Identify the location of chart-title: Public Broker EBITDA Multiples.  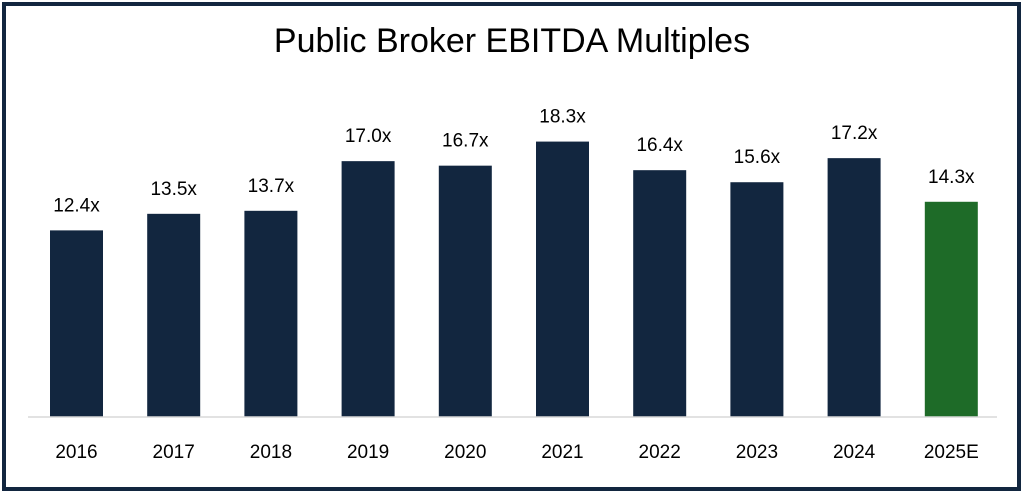
(512, 41).